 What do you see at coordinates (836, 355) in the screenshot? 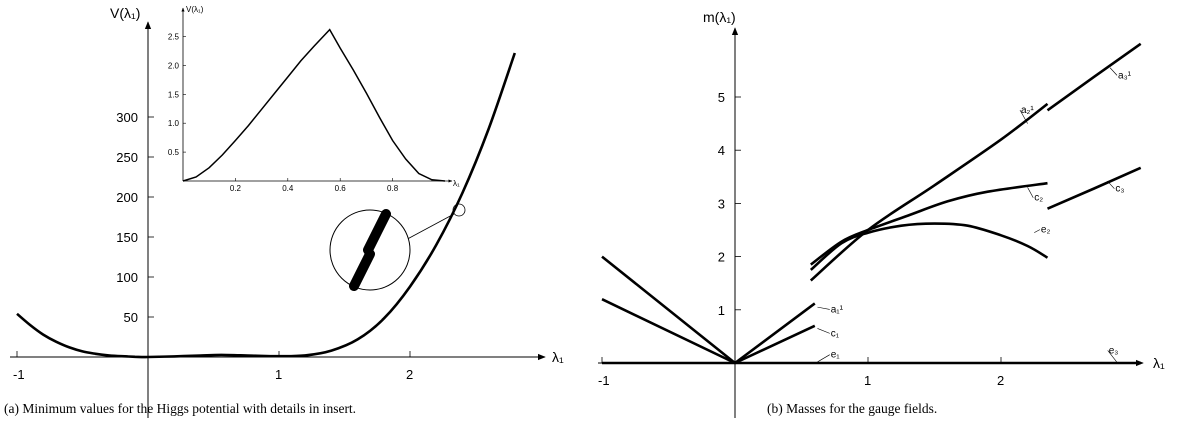
I see `b-series-label: e₁` at bounding box center [836, 355].